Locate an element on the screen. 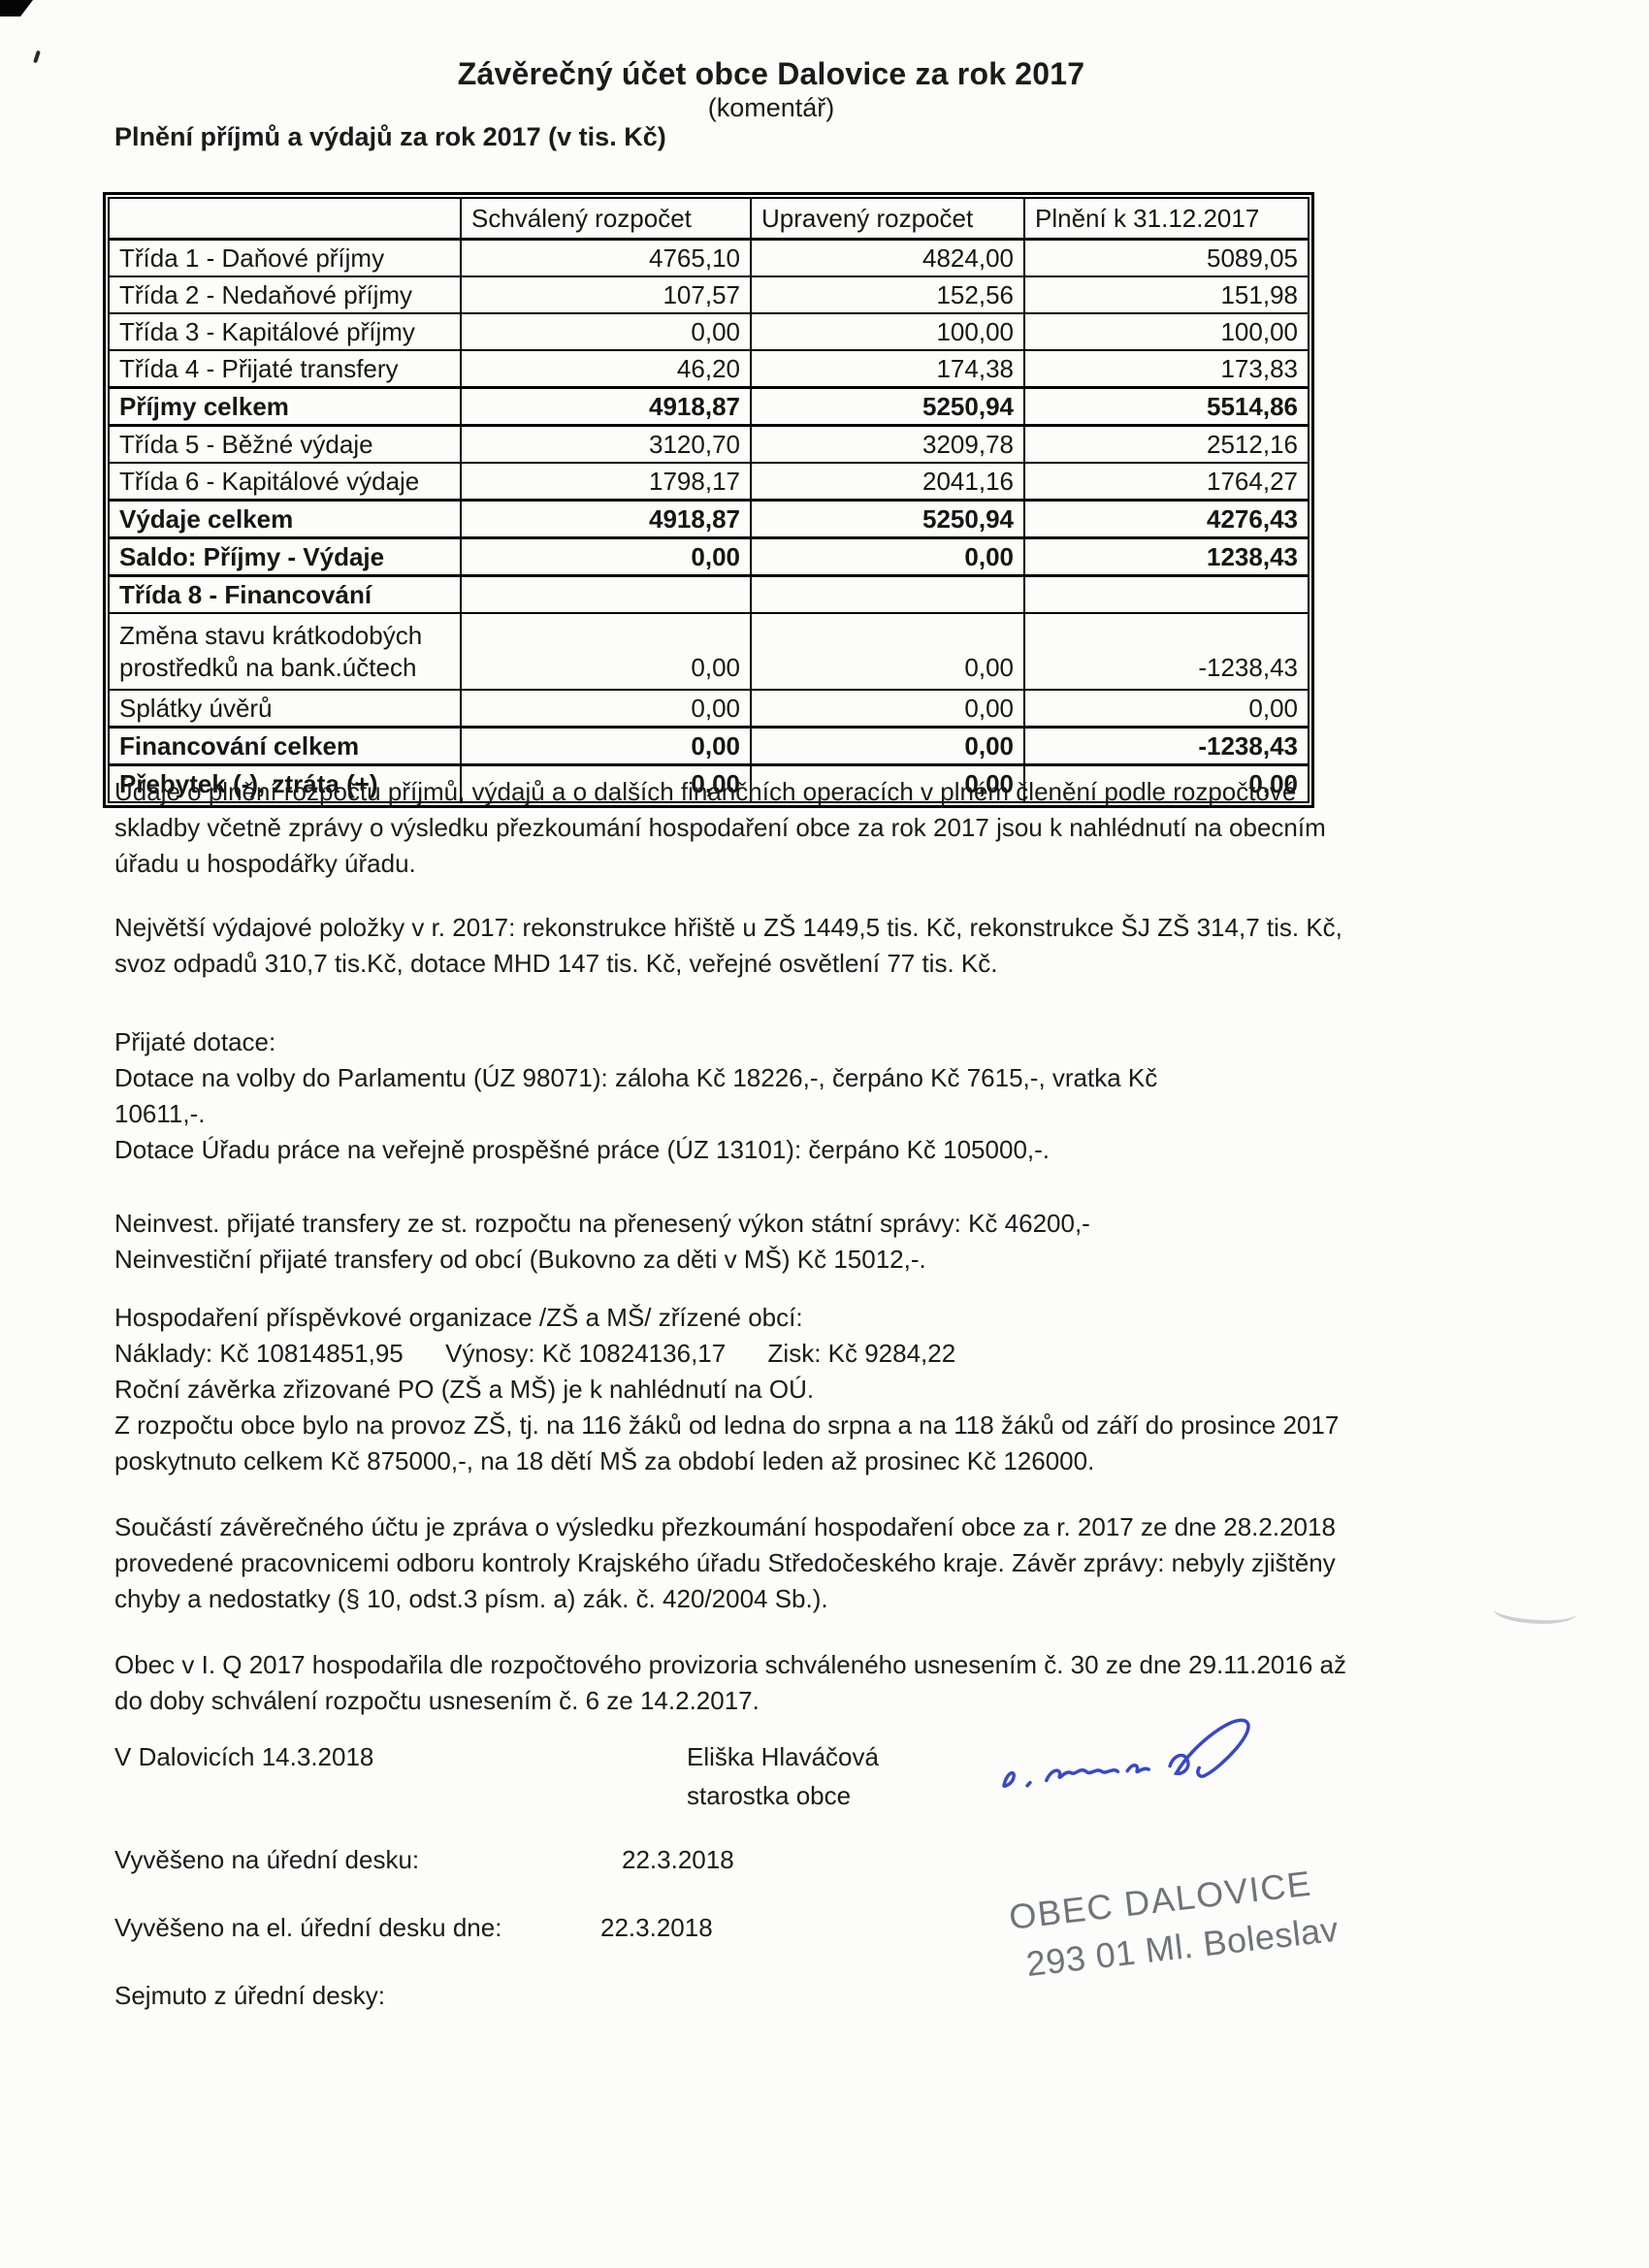  row-label: Třída 6 - Kapitálové výdaje is located at coordinates (285, 482).